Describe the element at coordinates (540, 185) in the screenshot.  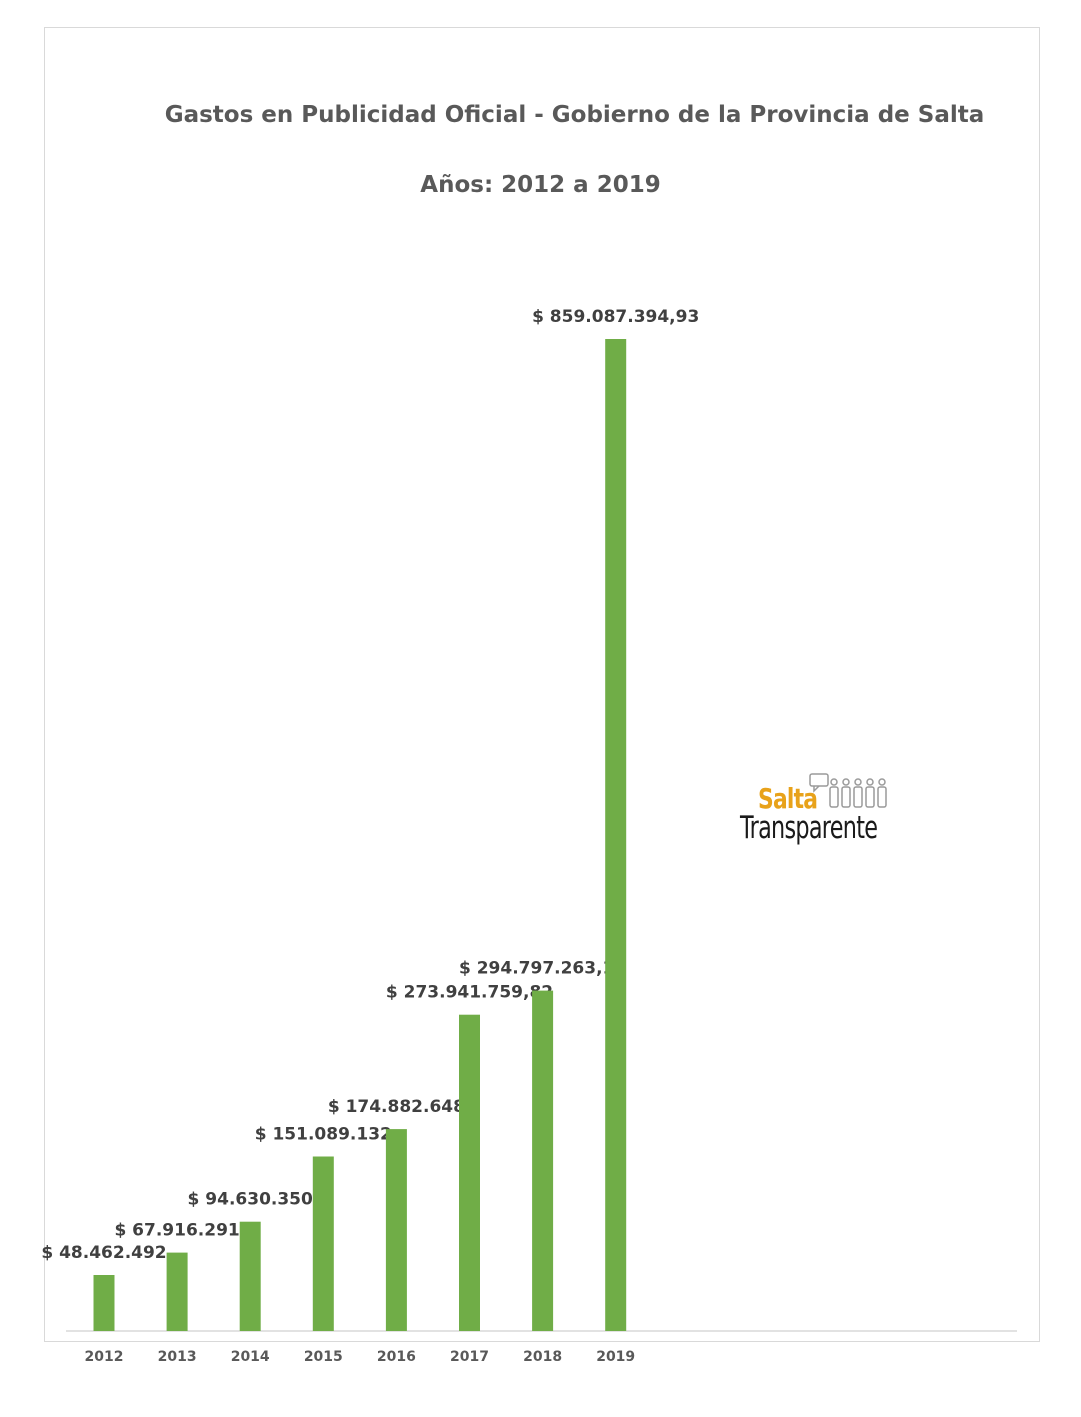
I see `chart-subtitle: Años: 2012 a 2019` at that location.